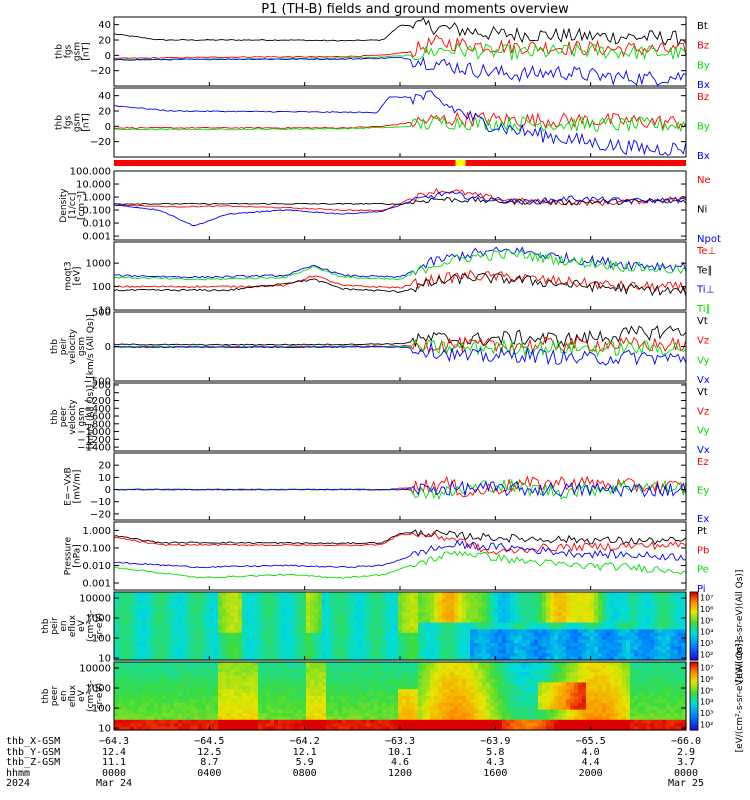 Image resolution: width=750 pixels, height=800 pixels. What do you see at coordinates (703, 97) in the screenshot?
I see `legend-Bz: Bz` at bounding box center [703, 97].